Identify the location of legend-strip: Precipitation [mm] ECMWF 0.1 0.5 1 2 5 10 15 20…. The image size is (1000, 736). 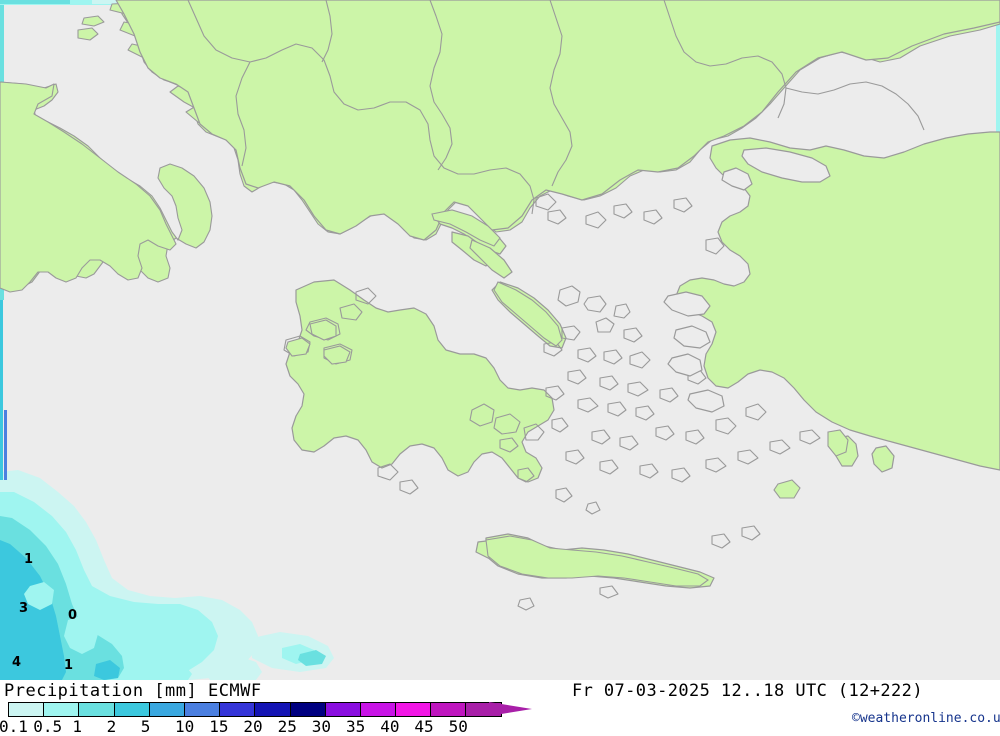
(500, 708).